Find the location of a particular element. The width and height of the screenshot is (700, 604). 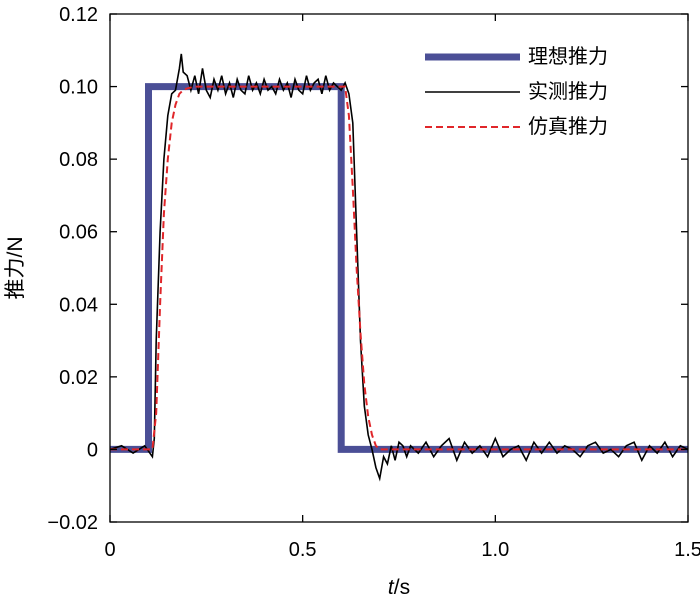

y-tick-label: −0.02 is located at coordinates (72, 523).